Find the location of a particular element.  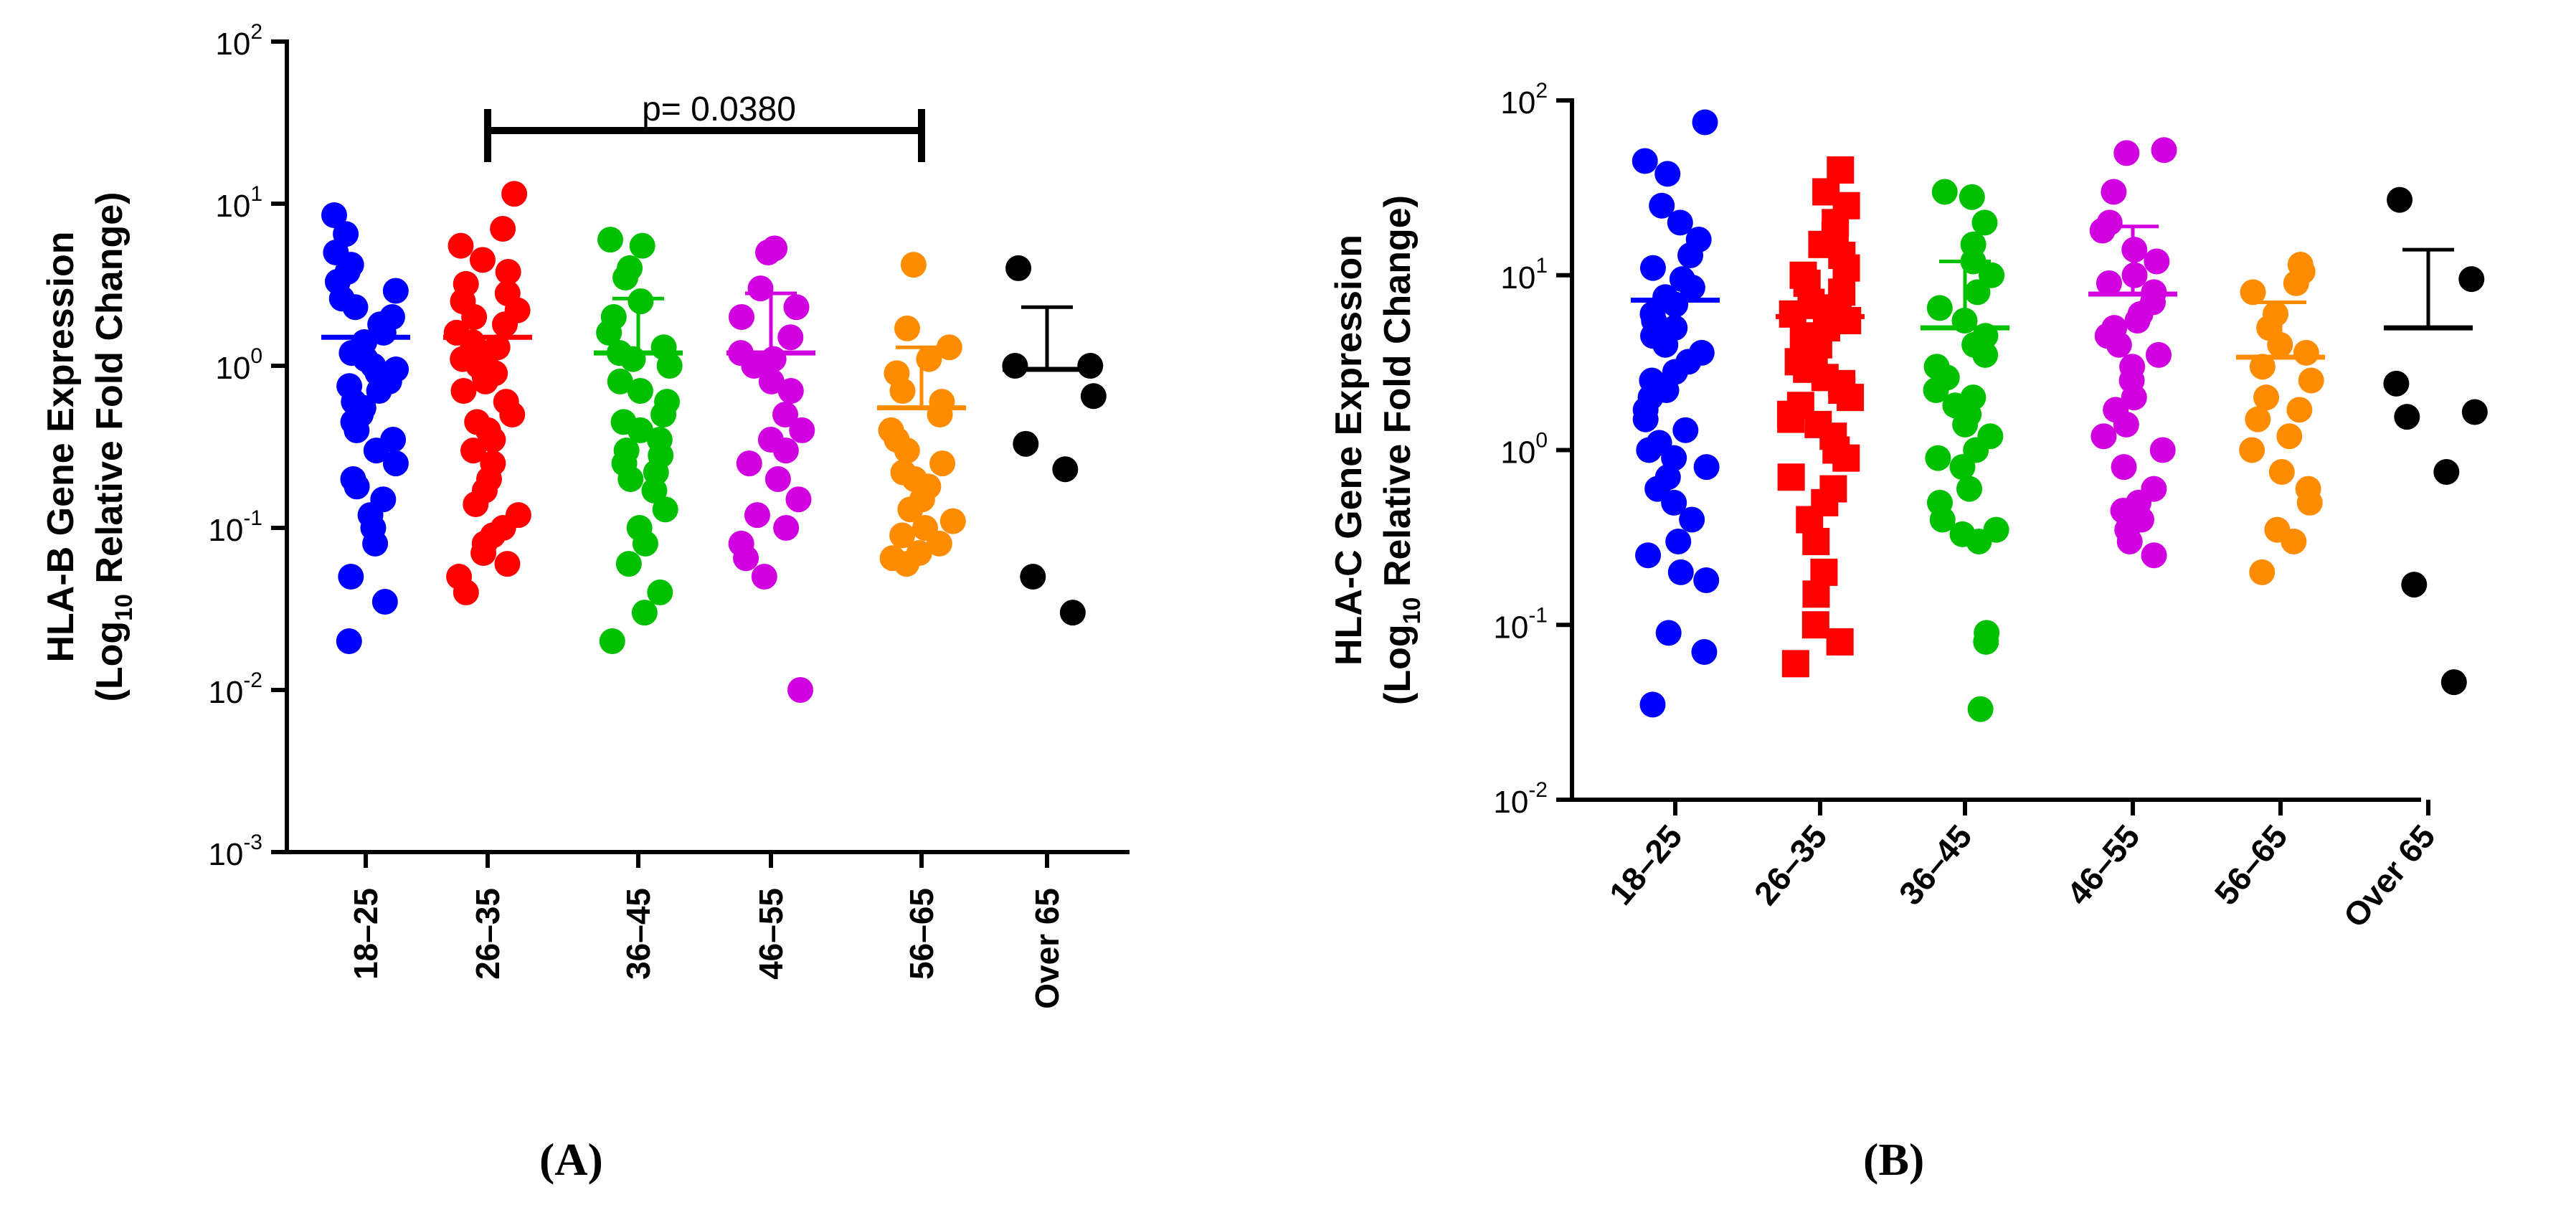

panel-label-a: (A) is located at coordinates (571, 1159).